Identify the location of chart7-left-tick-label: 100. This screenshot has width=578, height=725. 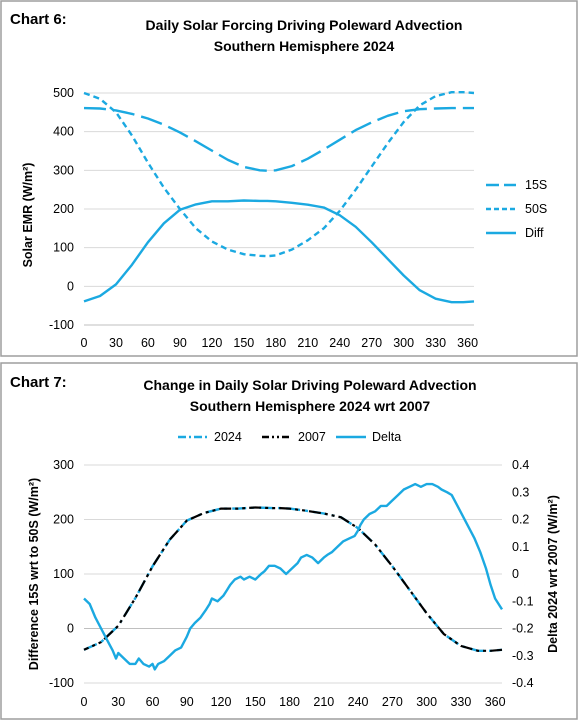
(63, 574).